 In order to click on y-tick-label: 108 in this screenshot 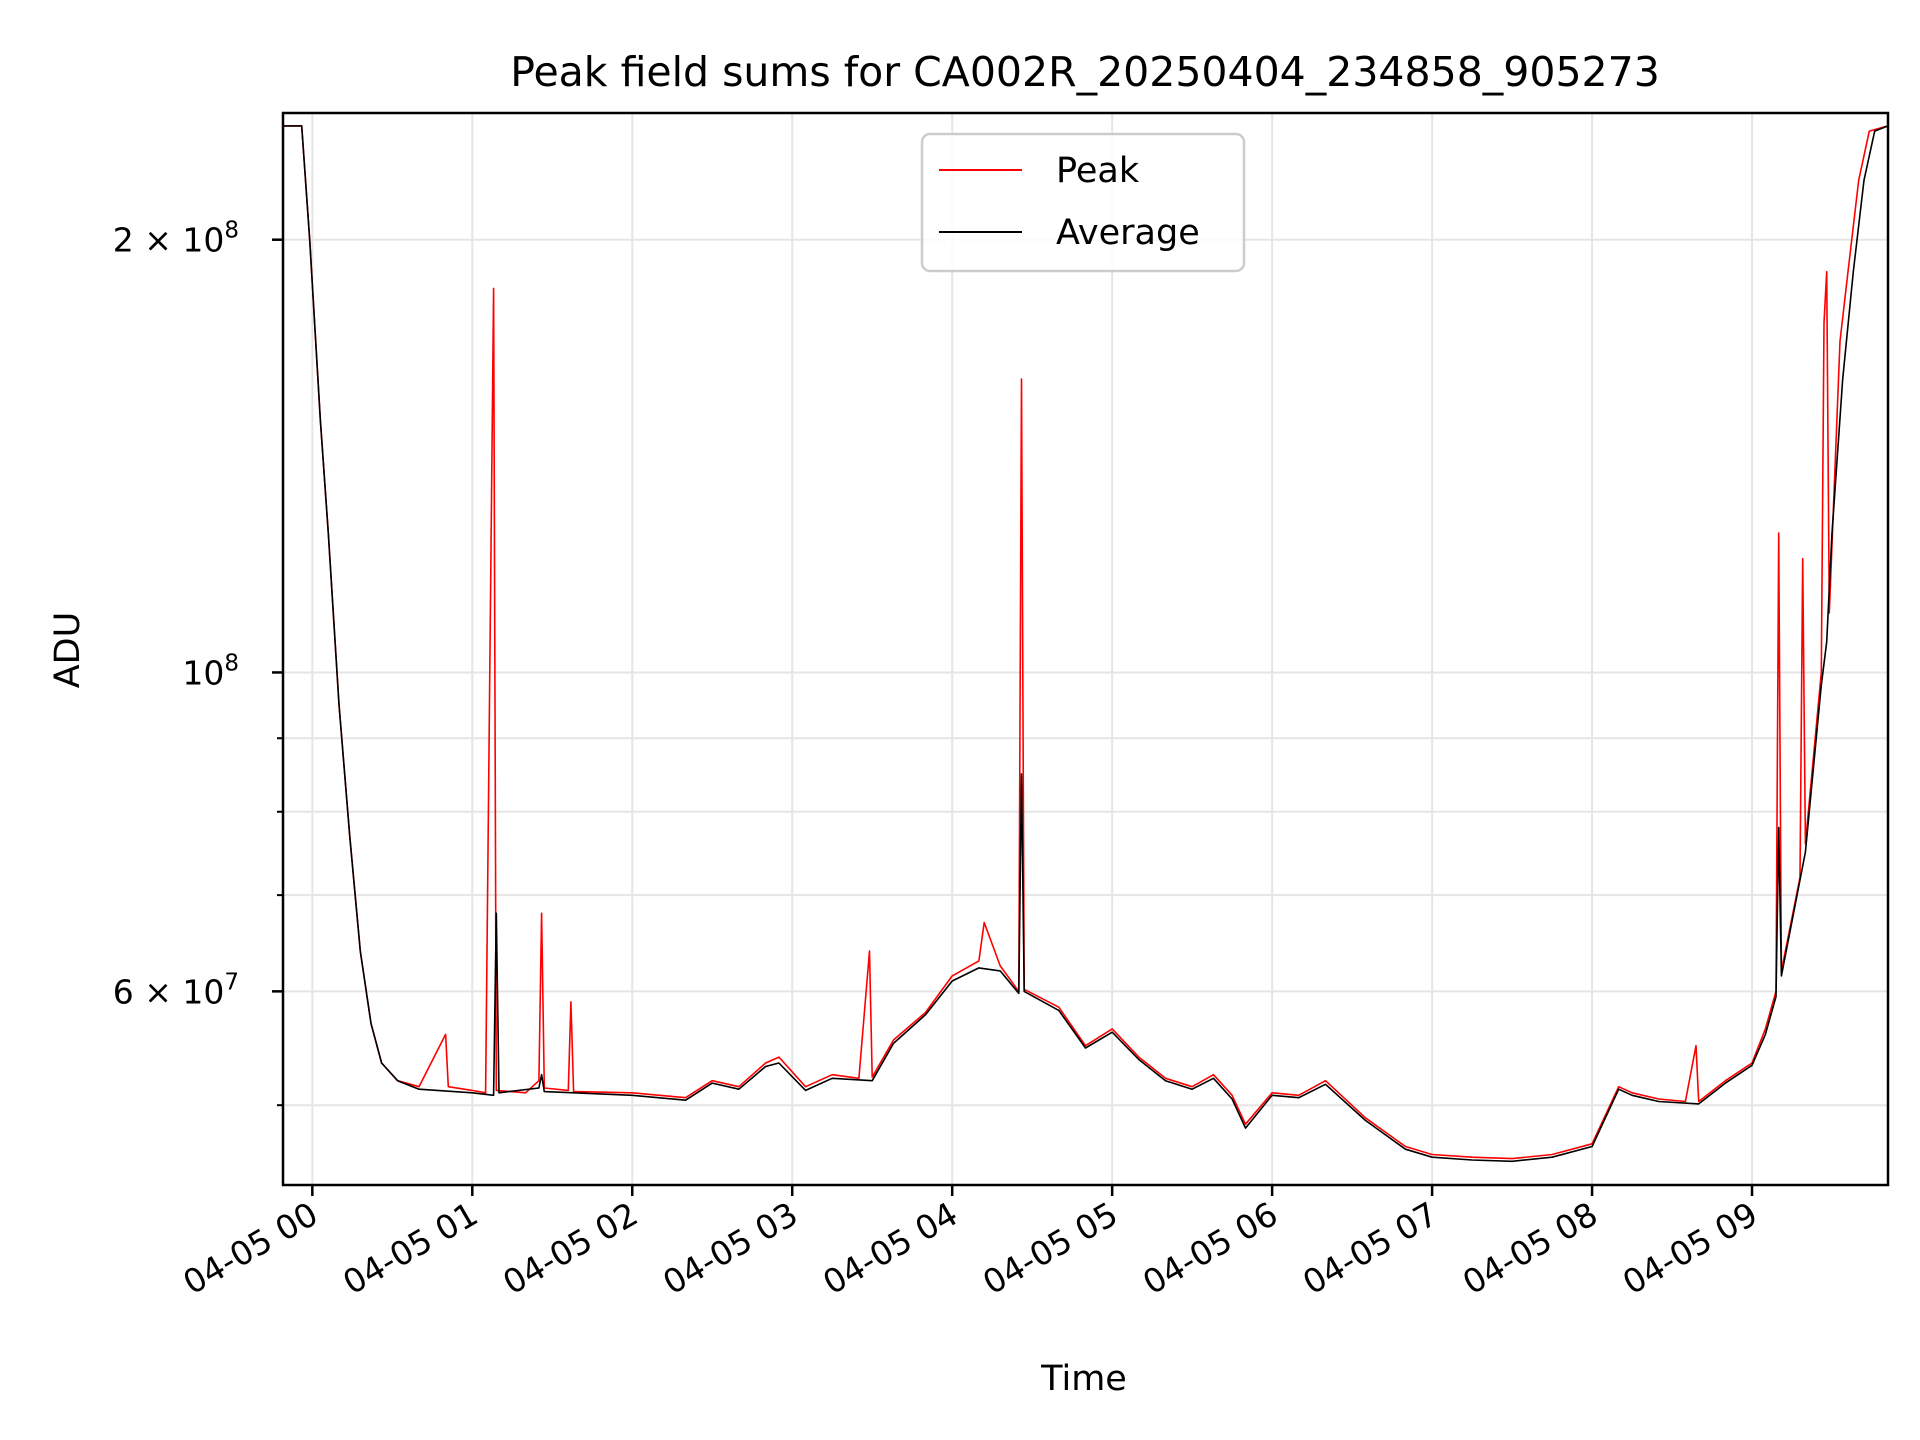, I will do `click(210, 671)`.